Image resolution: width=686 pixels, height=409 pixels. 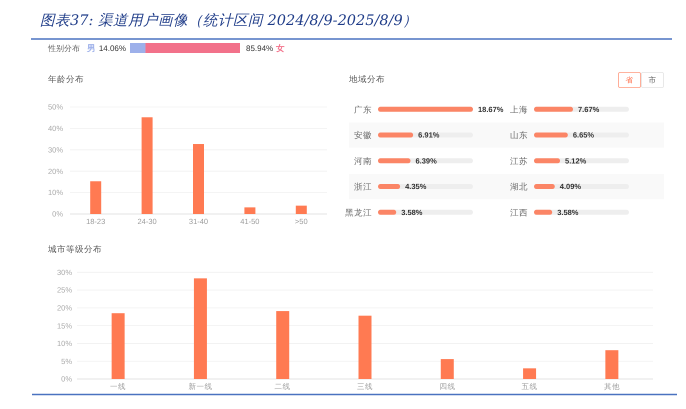 What do you see at coordinates (519, 135) in the screenshot?
I see `y-tick-label: 山东` at bounding box center [519, 135].